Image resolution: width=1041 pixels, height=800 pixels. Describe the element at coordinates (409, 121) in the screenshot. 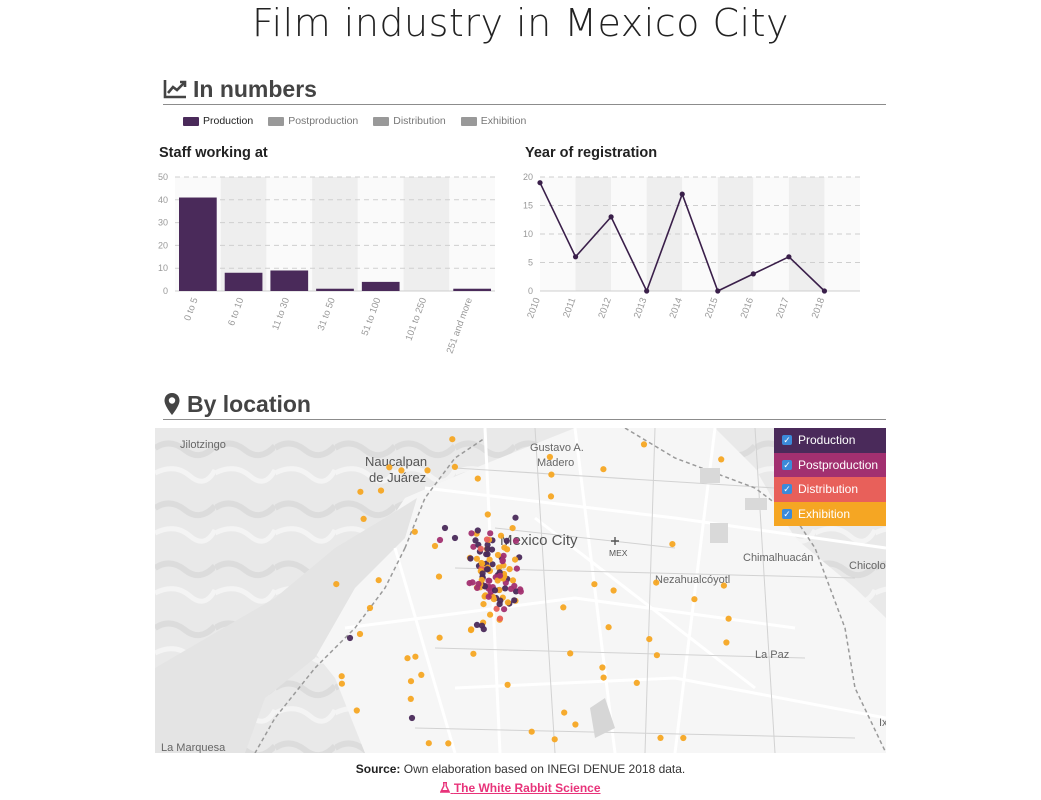

I see `legend-item-distribution: Distribution` at that location.